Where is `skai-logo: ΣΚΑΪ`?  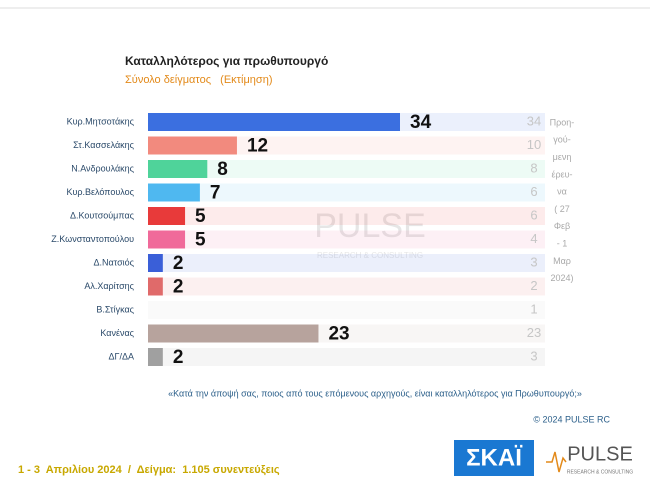 skai-logo: ΣΚΑΪ is located at coordinates (494, 457).